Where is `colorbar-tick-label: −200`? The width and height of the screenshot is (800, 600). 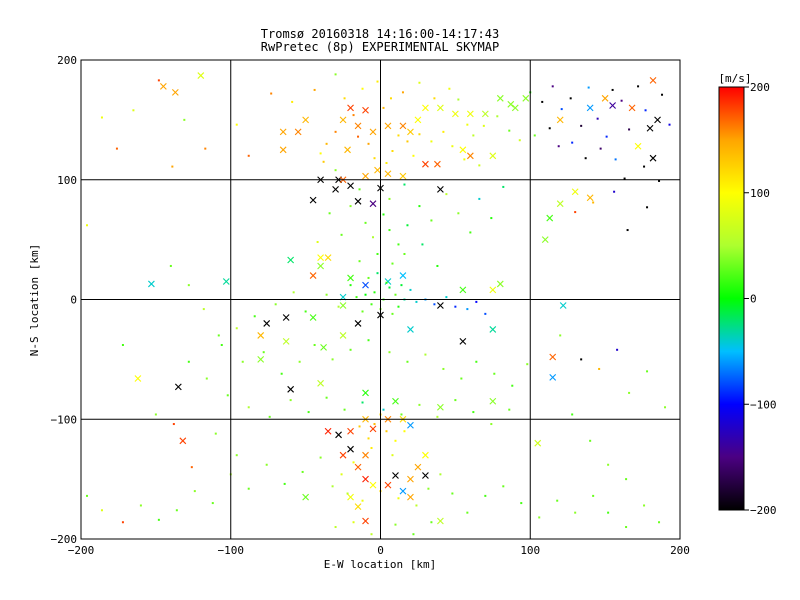 colorbar-tick-label: −200 is located at coordinates (763, 510).